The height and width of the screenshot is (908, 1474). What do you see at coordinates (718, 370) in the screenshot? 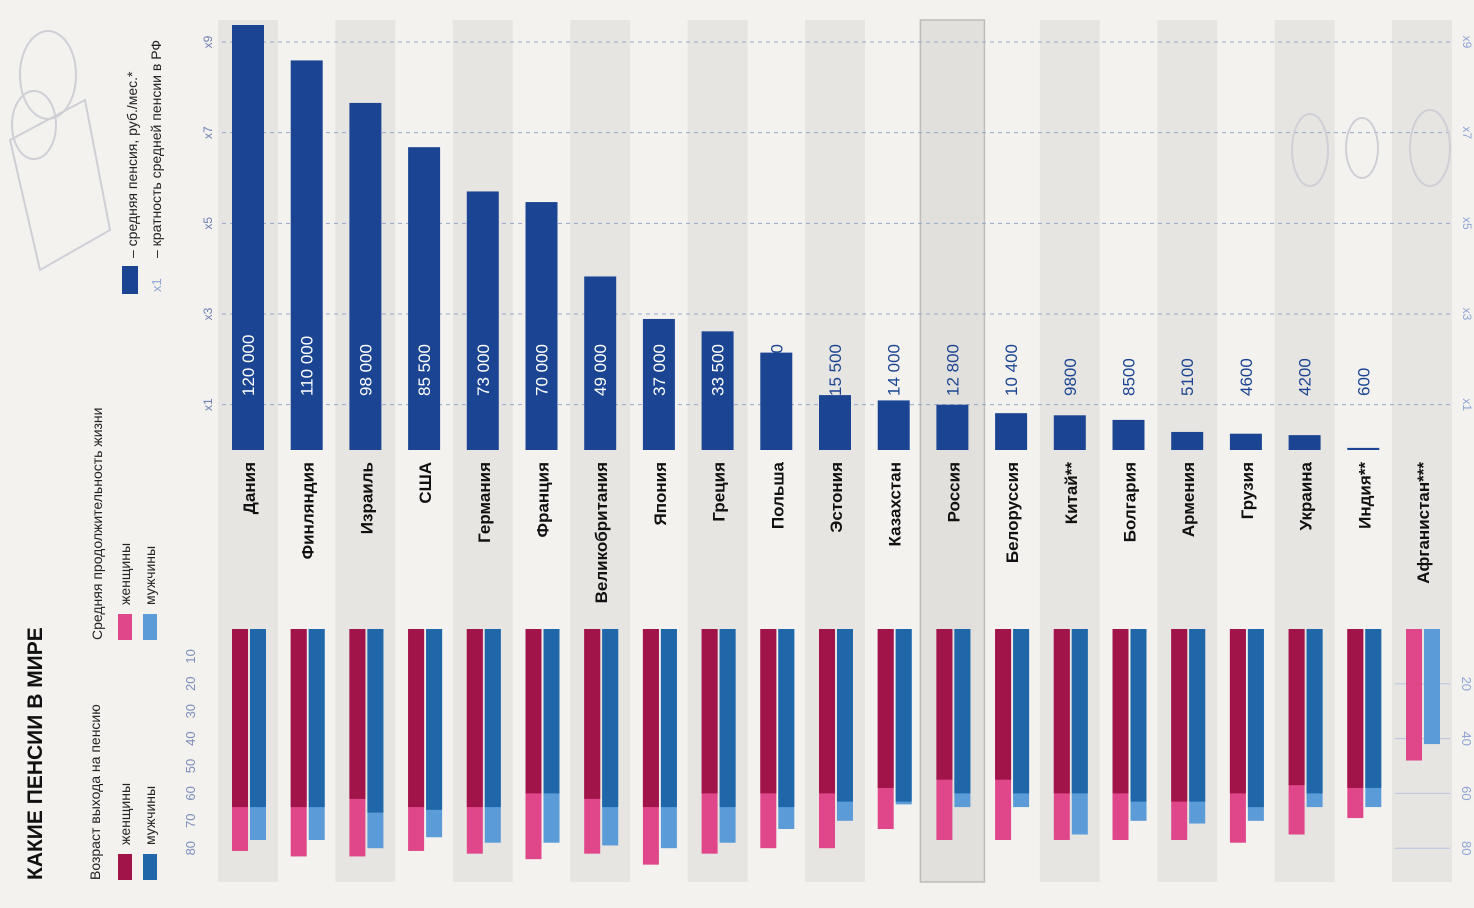
I see `pension-value-label: 33 500` at bounding box center [718, 370].